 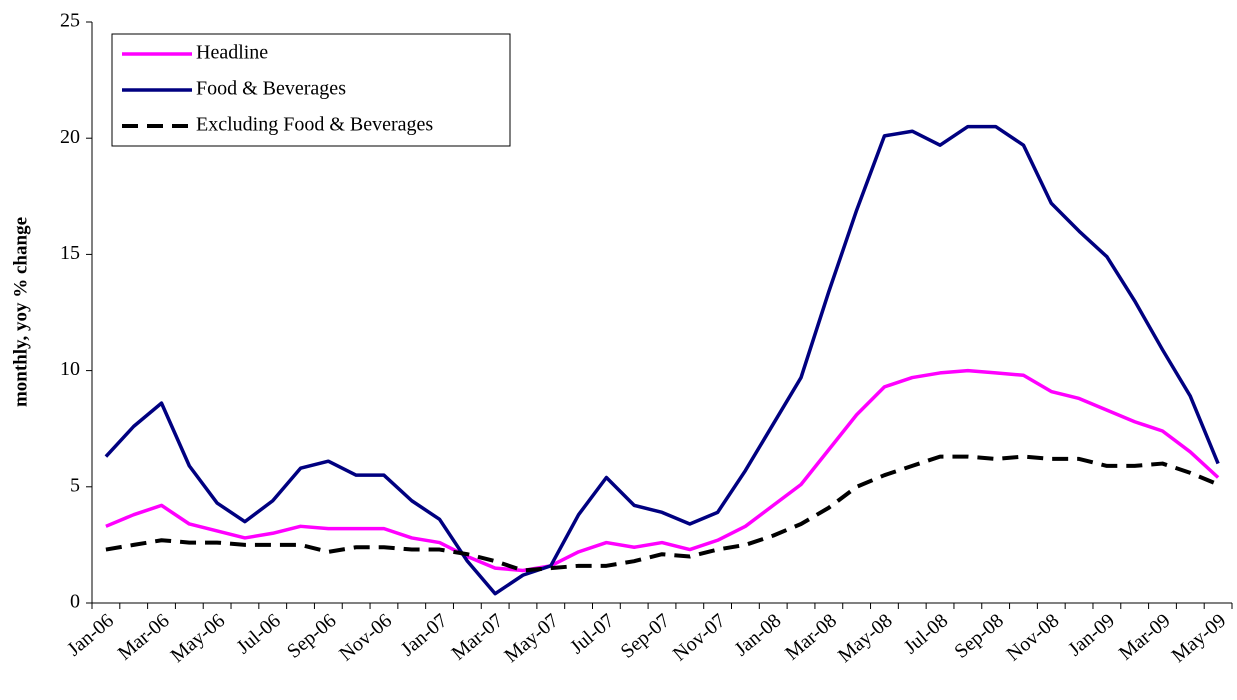 I want to click on x-tick-label: Mar-08, so click(x=811, y=636).